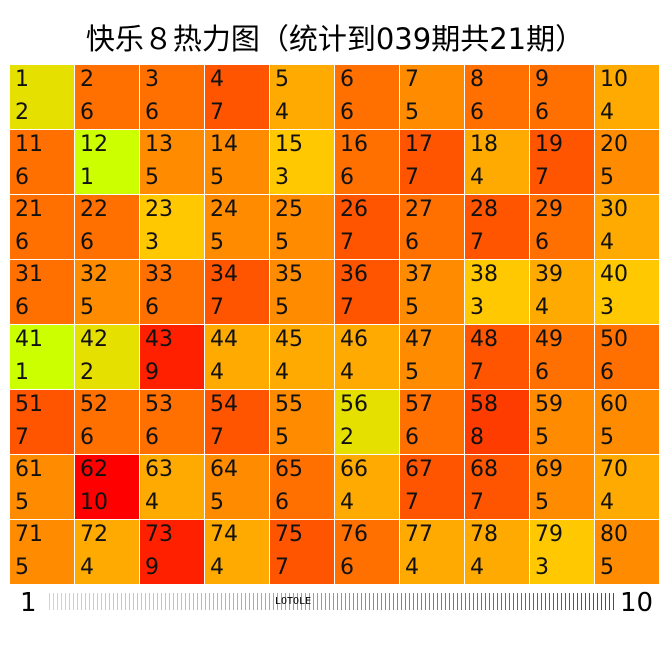 This screenshot has width=670, height=656. Describe the element at coordinates (432, 487) in the screenshot. I see `heatmap-cell: 67 7` at that location.